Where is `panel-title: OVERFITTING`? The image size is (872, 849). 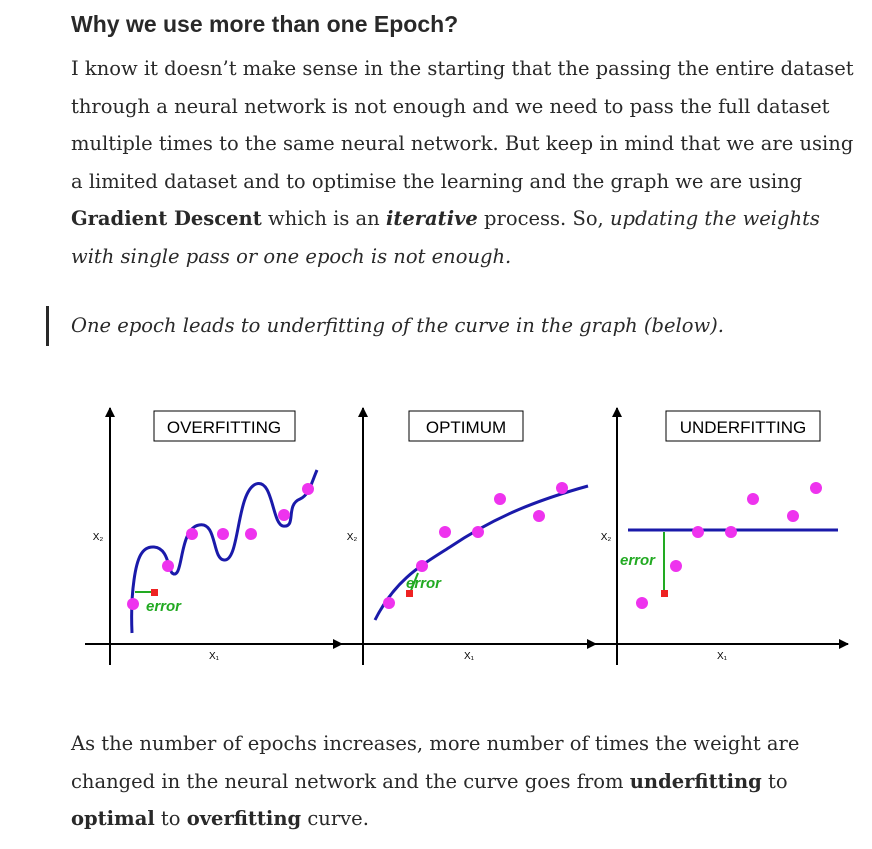
panel-title: OVERFITTING is located at coordinates (224, 427).